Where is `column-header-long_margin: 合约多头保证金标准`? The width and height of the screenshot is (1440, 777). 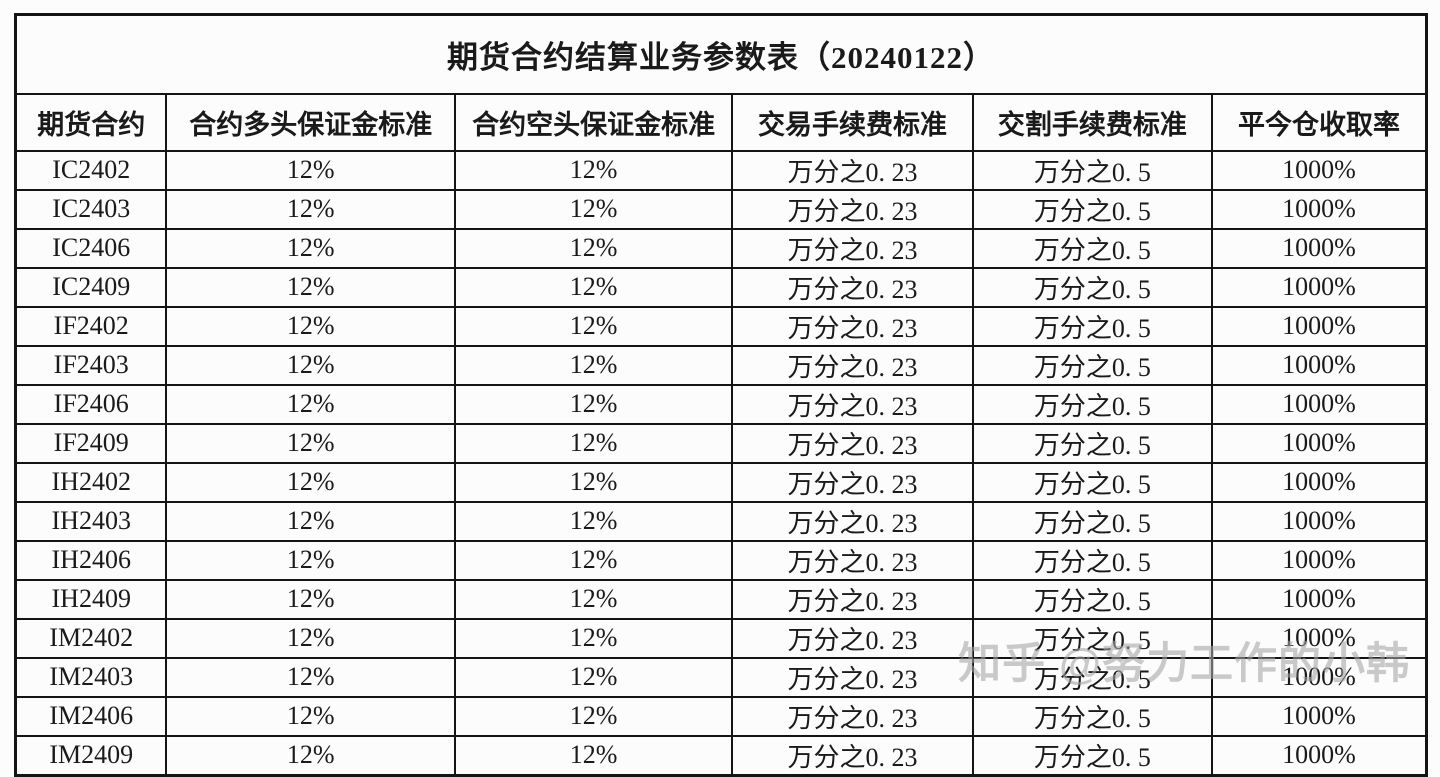
column-header-long_margin: 合约多头保证金标准 is located at coordinates (311, 122).